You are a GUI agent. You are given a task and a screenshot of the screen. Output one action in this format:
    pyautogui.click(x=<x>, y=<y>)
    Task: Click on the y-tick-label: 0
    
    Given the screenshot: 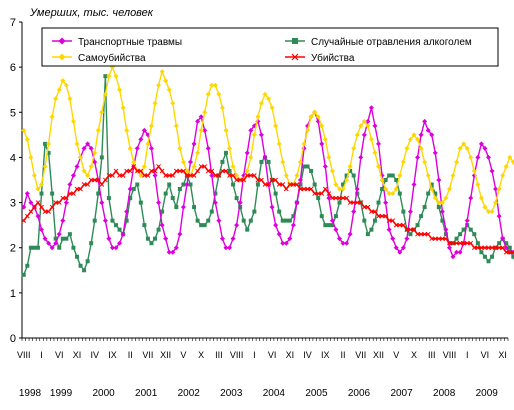 What is the action you would take?
    pyautogui.click(x=13, y=339)
    